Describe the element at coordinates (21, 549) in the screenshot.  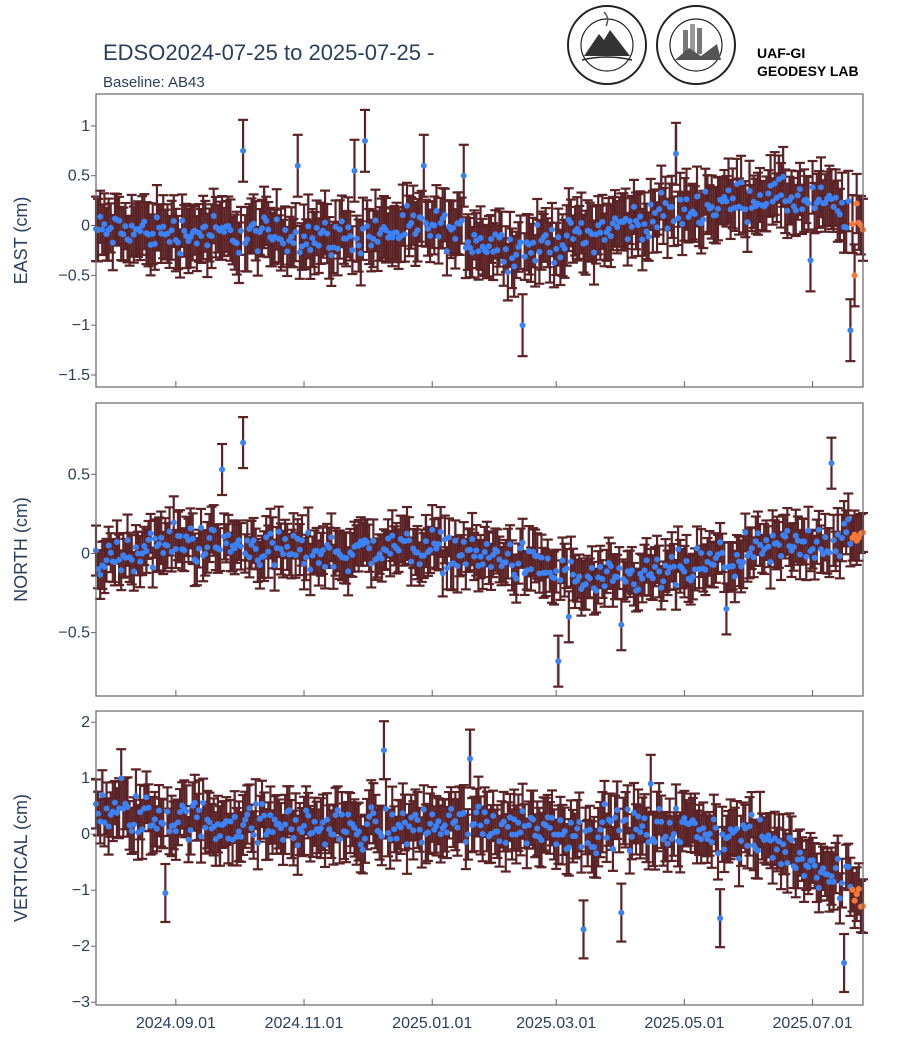
I see `y-axis-label: NORTH (cm)` at that location.